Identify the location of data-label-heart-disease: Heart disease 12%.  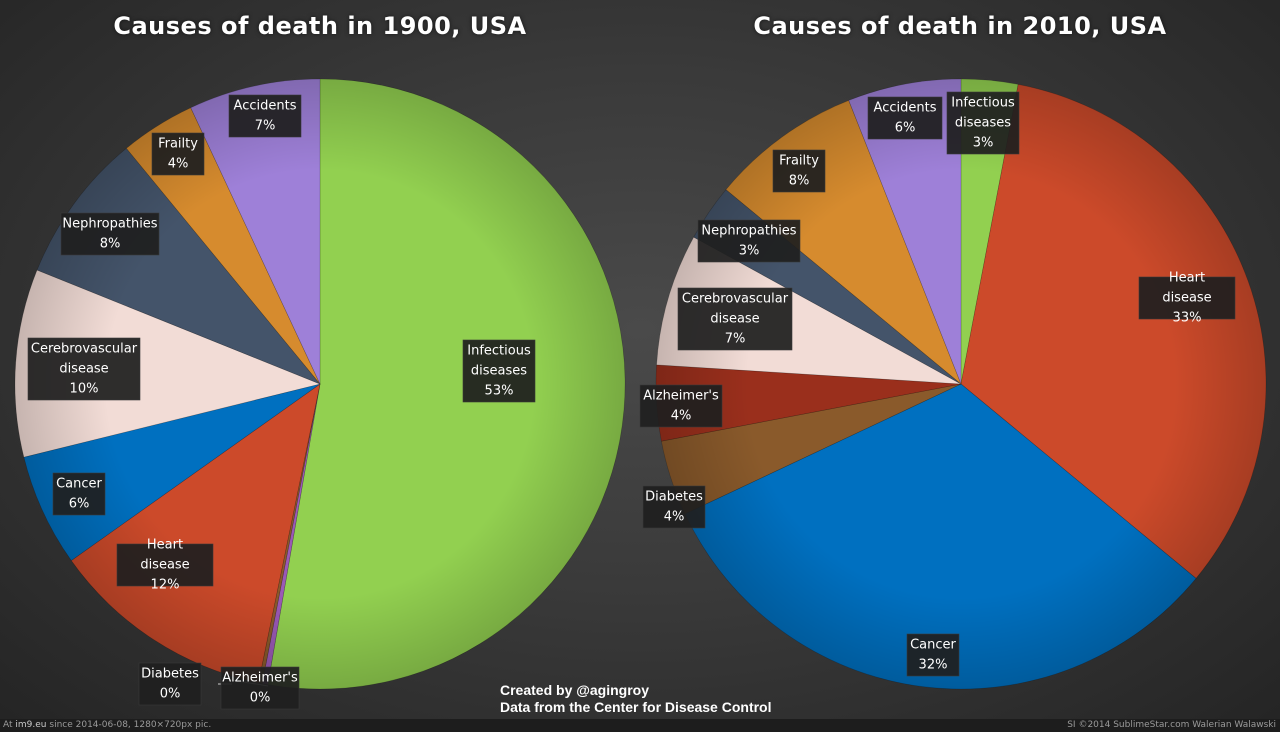
(165, 565).